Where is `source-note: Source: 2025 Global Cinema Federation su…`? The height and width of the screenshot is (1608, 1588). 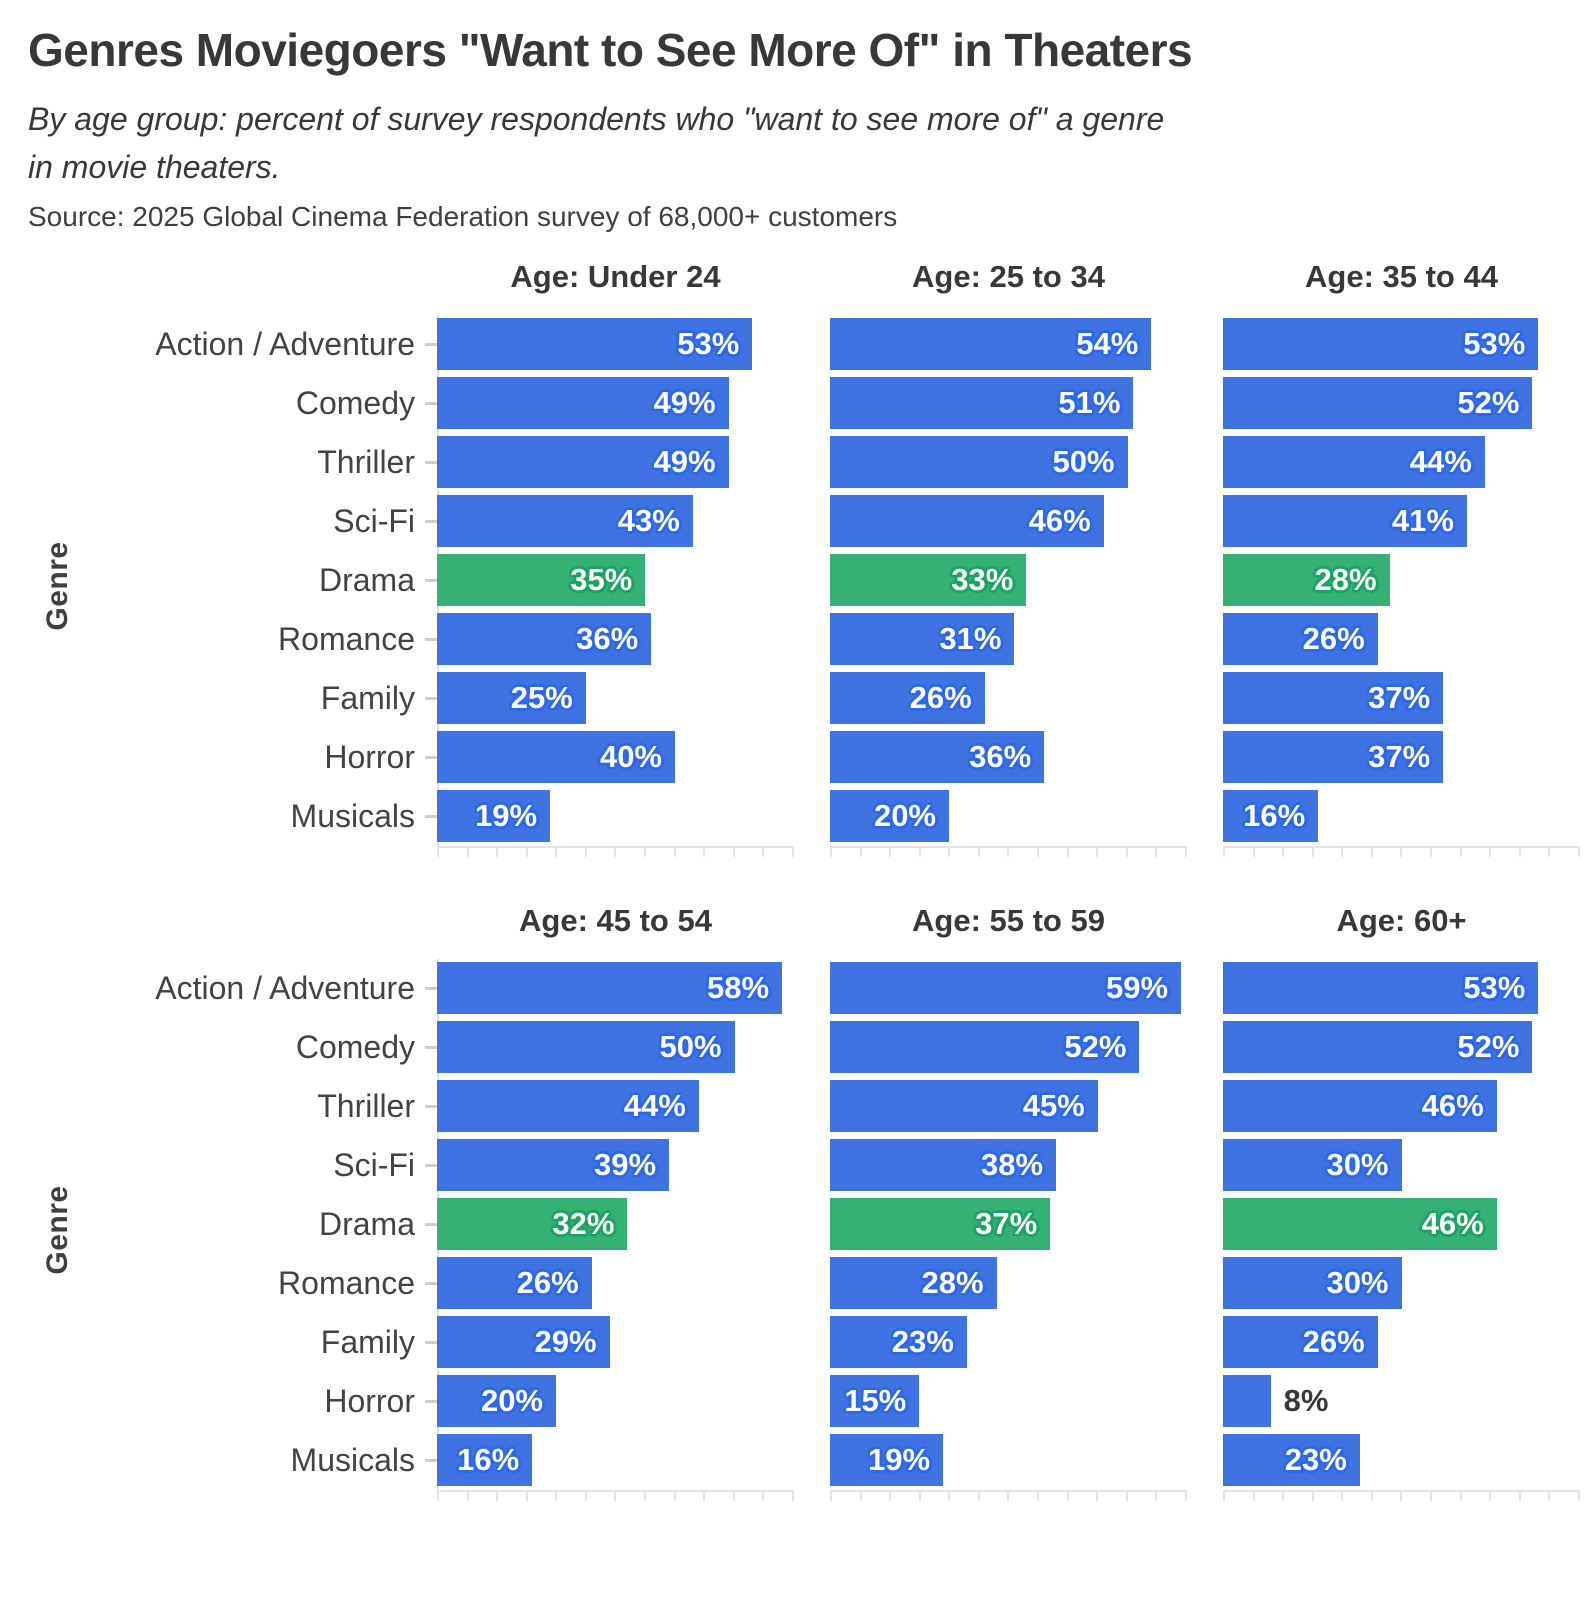
source-note: Source: 2025 Global Cinema Federation su… is located at coordinates (463, 216).